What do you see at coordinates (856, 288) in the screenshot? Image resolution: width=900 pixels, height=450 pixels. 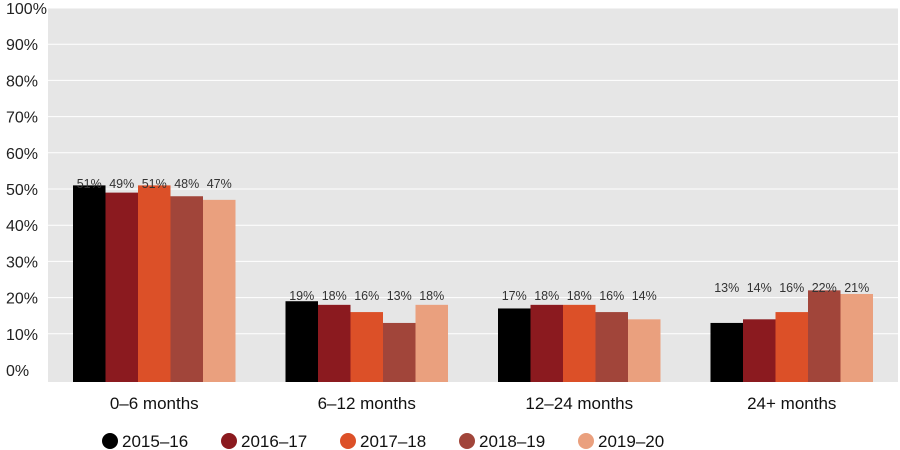 I see `data-label: 21%` at bounding box center [856, 288].